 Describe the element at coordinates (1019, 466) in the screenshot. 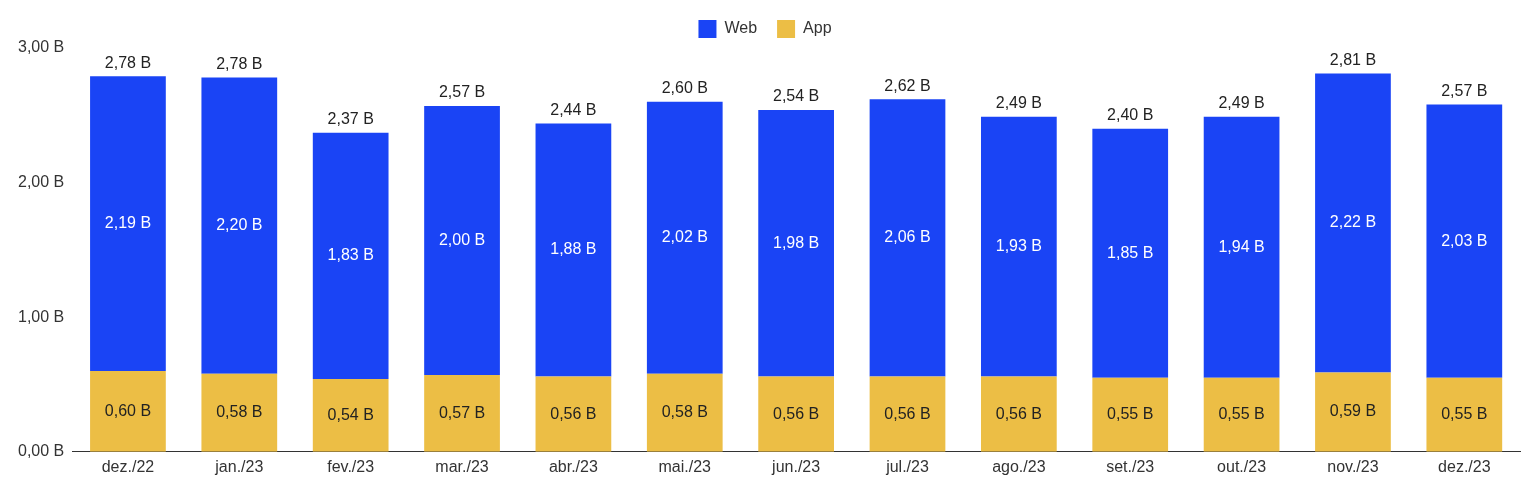

I see `x-tick-label: ago./23` at that location.